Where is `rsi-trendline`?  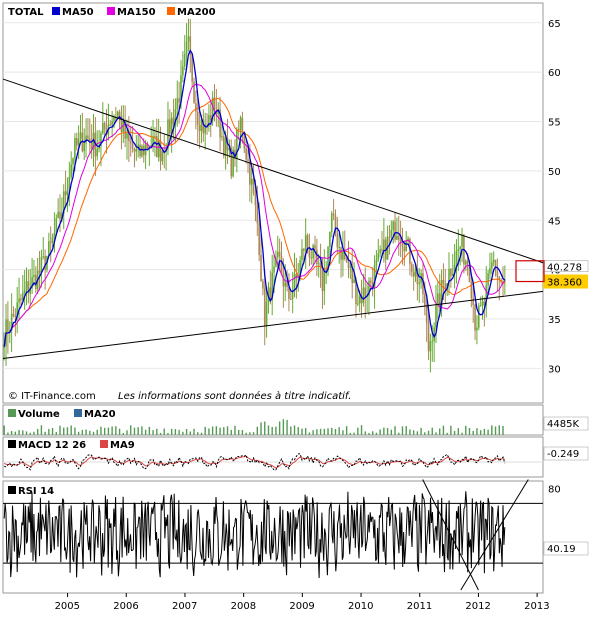 rsi-trendline is located at coordinates (450, 535).